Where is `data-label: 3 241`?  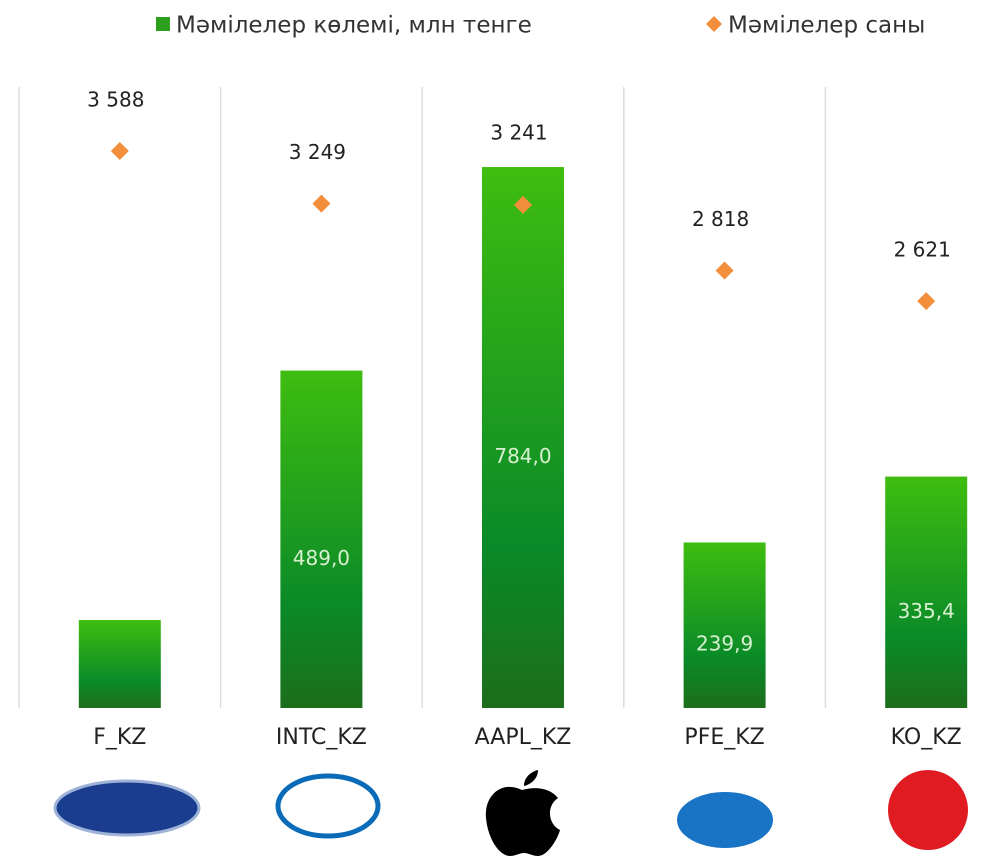 data-label: 3 241 is located at coordinates (518, 133).